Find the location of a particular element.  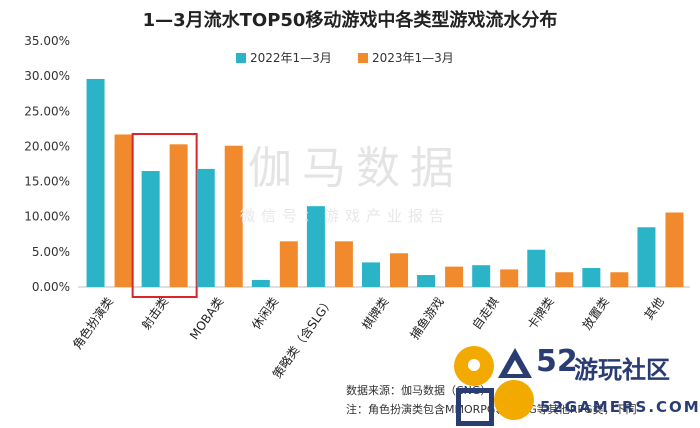

highlight-box is located at coordinates (164, 215).